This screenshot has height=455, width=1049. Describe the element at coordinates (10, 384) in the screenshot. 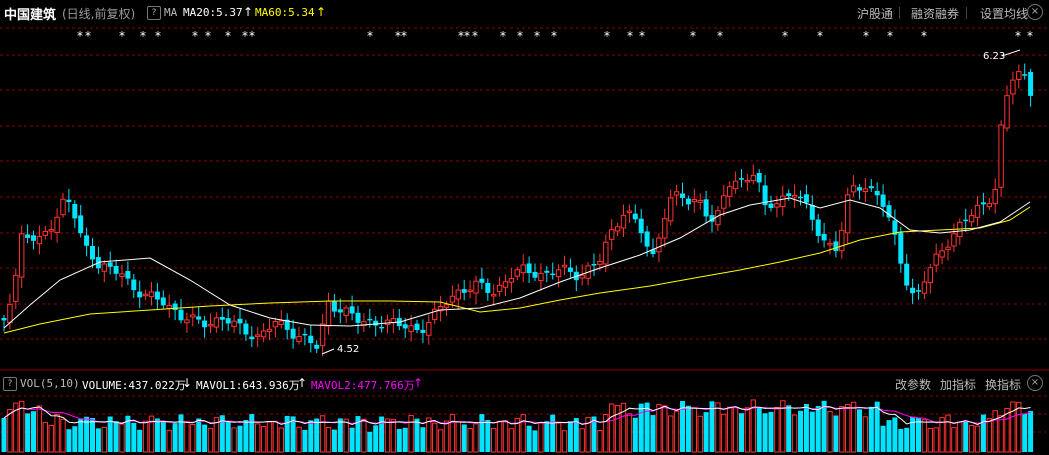

I see `volume-help-icon: ?` at that location.